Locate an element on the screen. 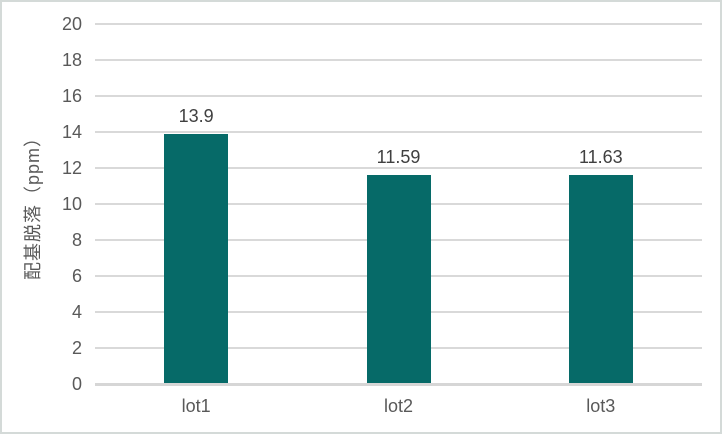 The image size is (722, 434). y-axis-tick-label: 8 is located at coordinates (76, 240).